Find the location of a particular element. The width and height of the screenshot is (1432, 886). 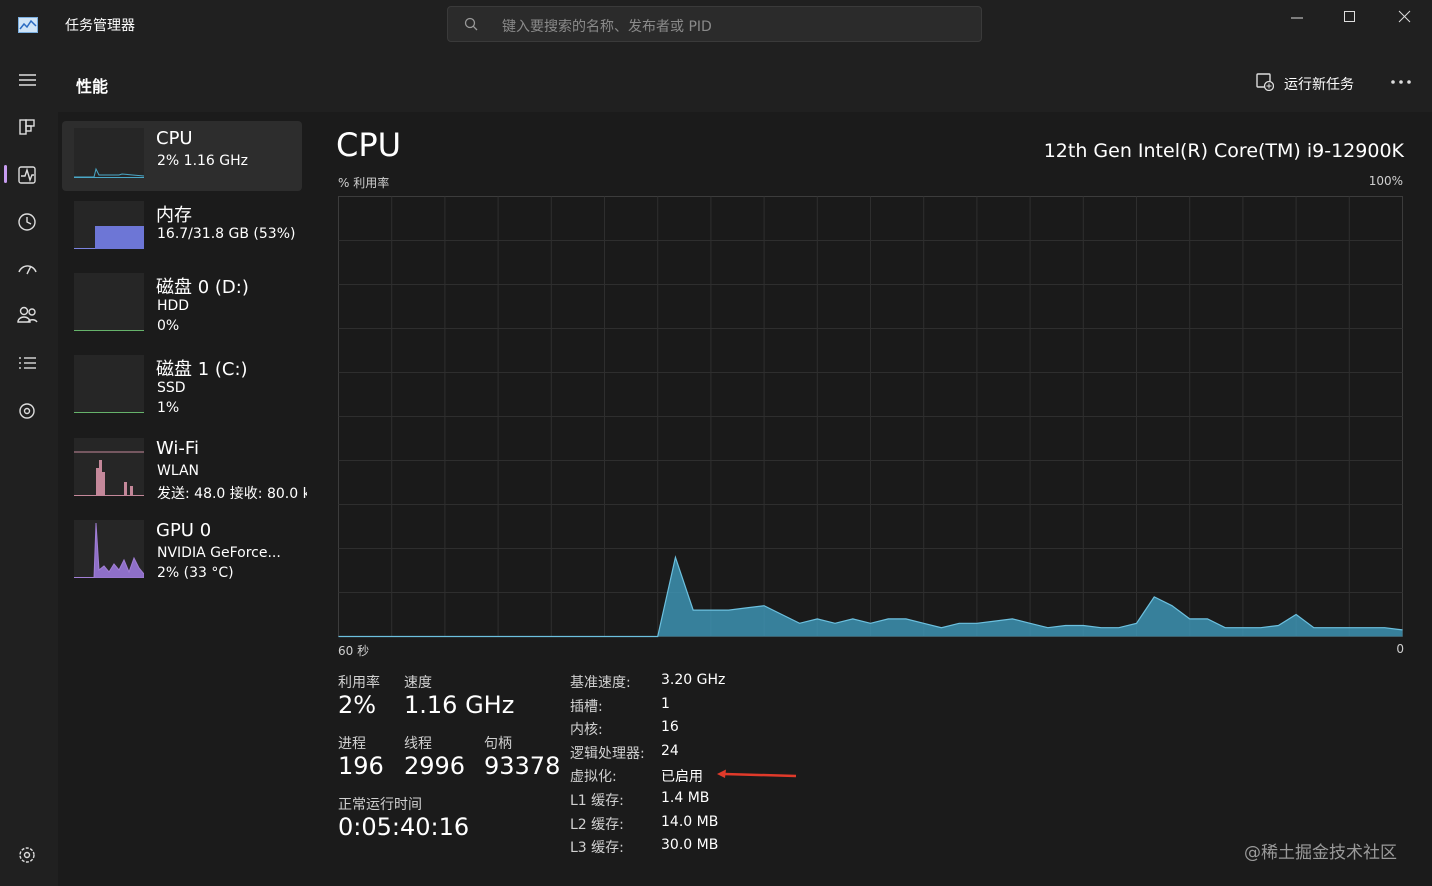

device-detail: 0% is located at coordinates (168, 326).